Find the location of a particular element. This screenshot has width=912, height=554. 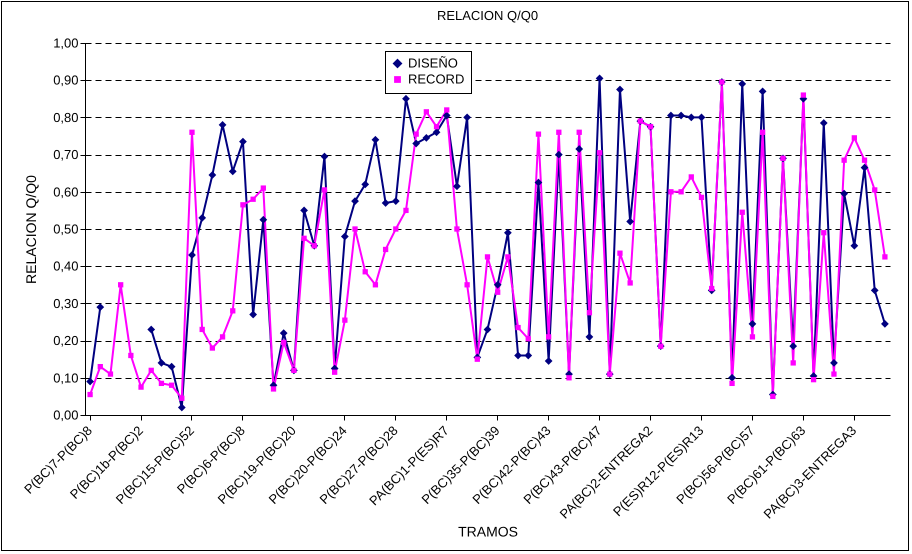

y-axis-title: RELACION Q/Q0 is located at coordinates (31, 229).